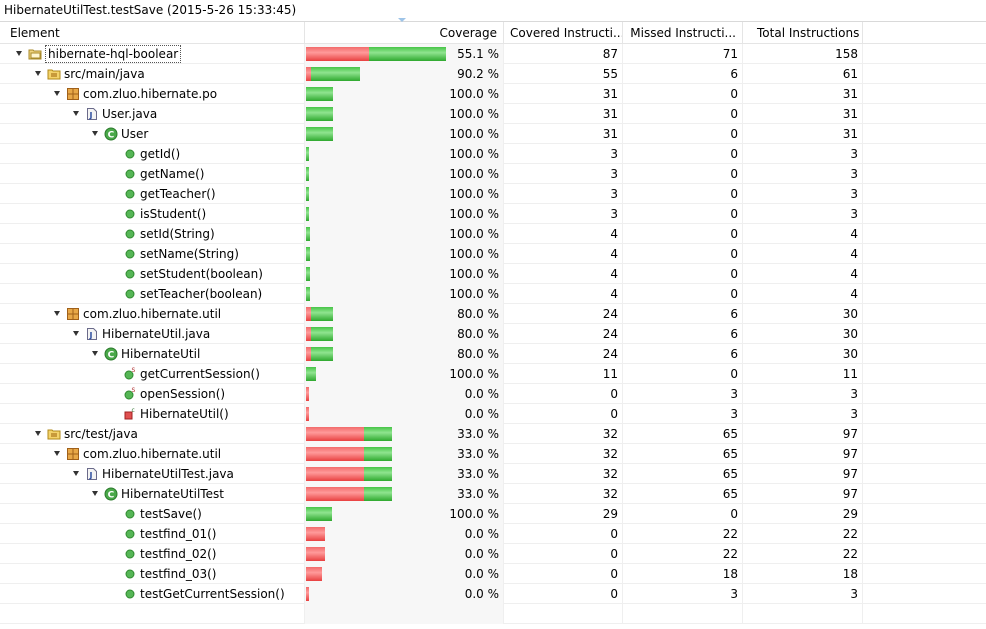 This screenshot has width=986, height=629. I want to click on column-header-total-instructions: Total Instructions, so click(803, 33).